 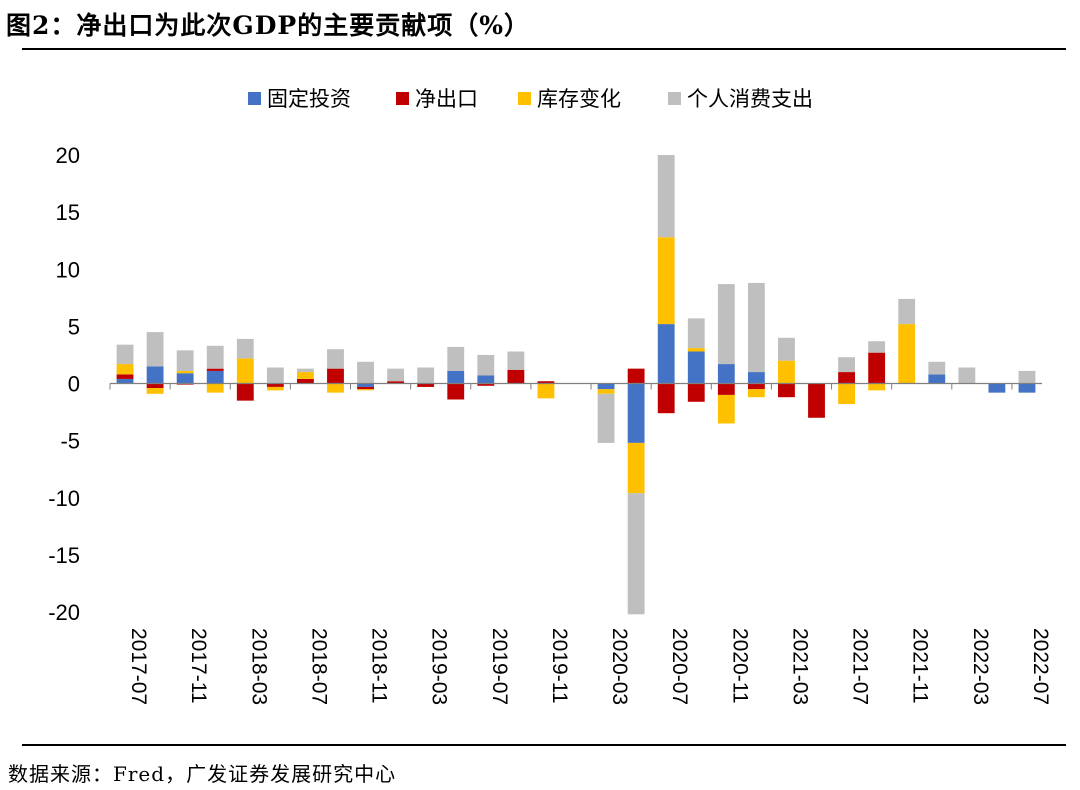 What do you see at coordinates (750, 99) in the screenshot?
I see `legend-label: 个人消费支出` at bounding box center [750, 99].